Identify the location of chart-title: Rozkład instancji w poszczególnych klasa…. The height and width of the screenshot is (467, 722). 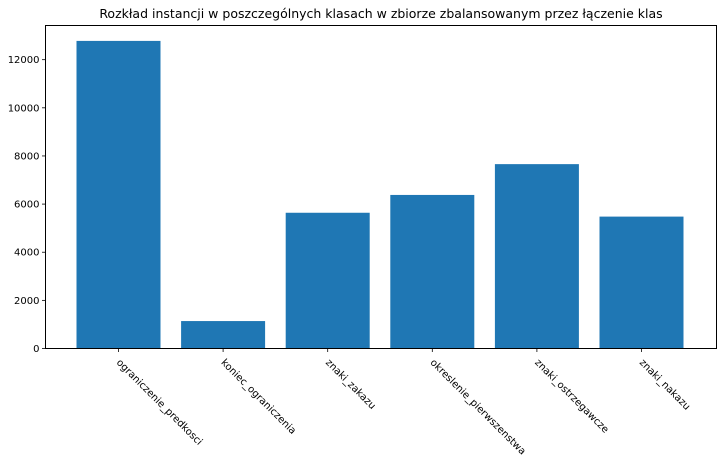
(380, 13).